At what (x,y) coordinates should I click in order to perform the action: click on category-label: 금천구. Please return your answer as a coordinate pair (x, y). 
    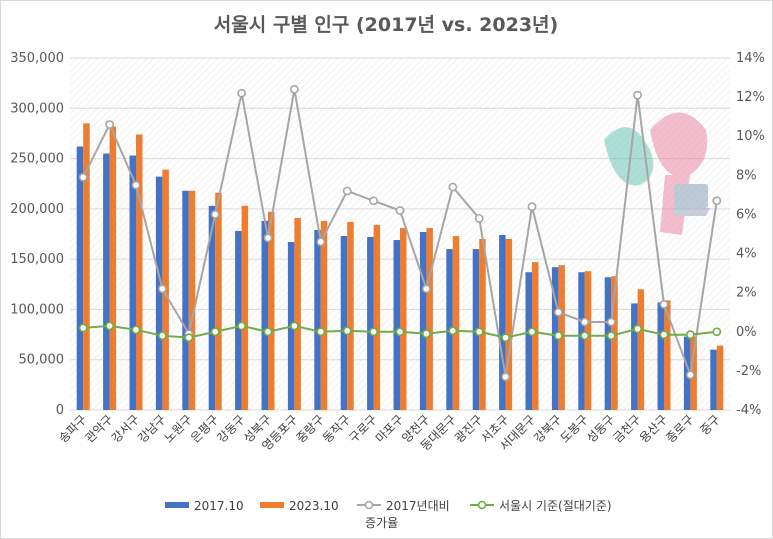
    Looking at the image, I should click on (627, 429).